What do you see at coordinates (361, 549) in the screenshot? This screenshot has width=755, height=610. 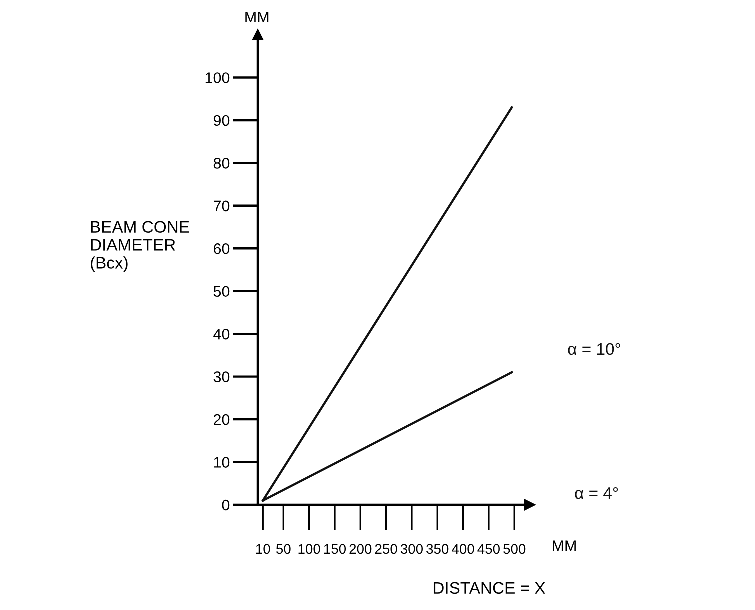 I see `x-tick-label: 200` at bounding box center [361, 549].